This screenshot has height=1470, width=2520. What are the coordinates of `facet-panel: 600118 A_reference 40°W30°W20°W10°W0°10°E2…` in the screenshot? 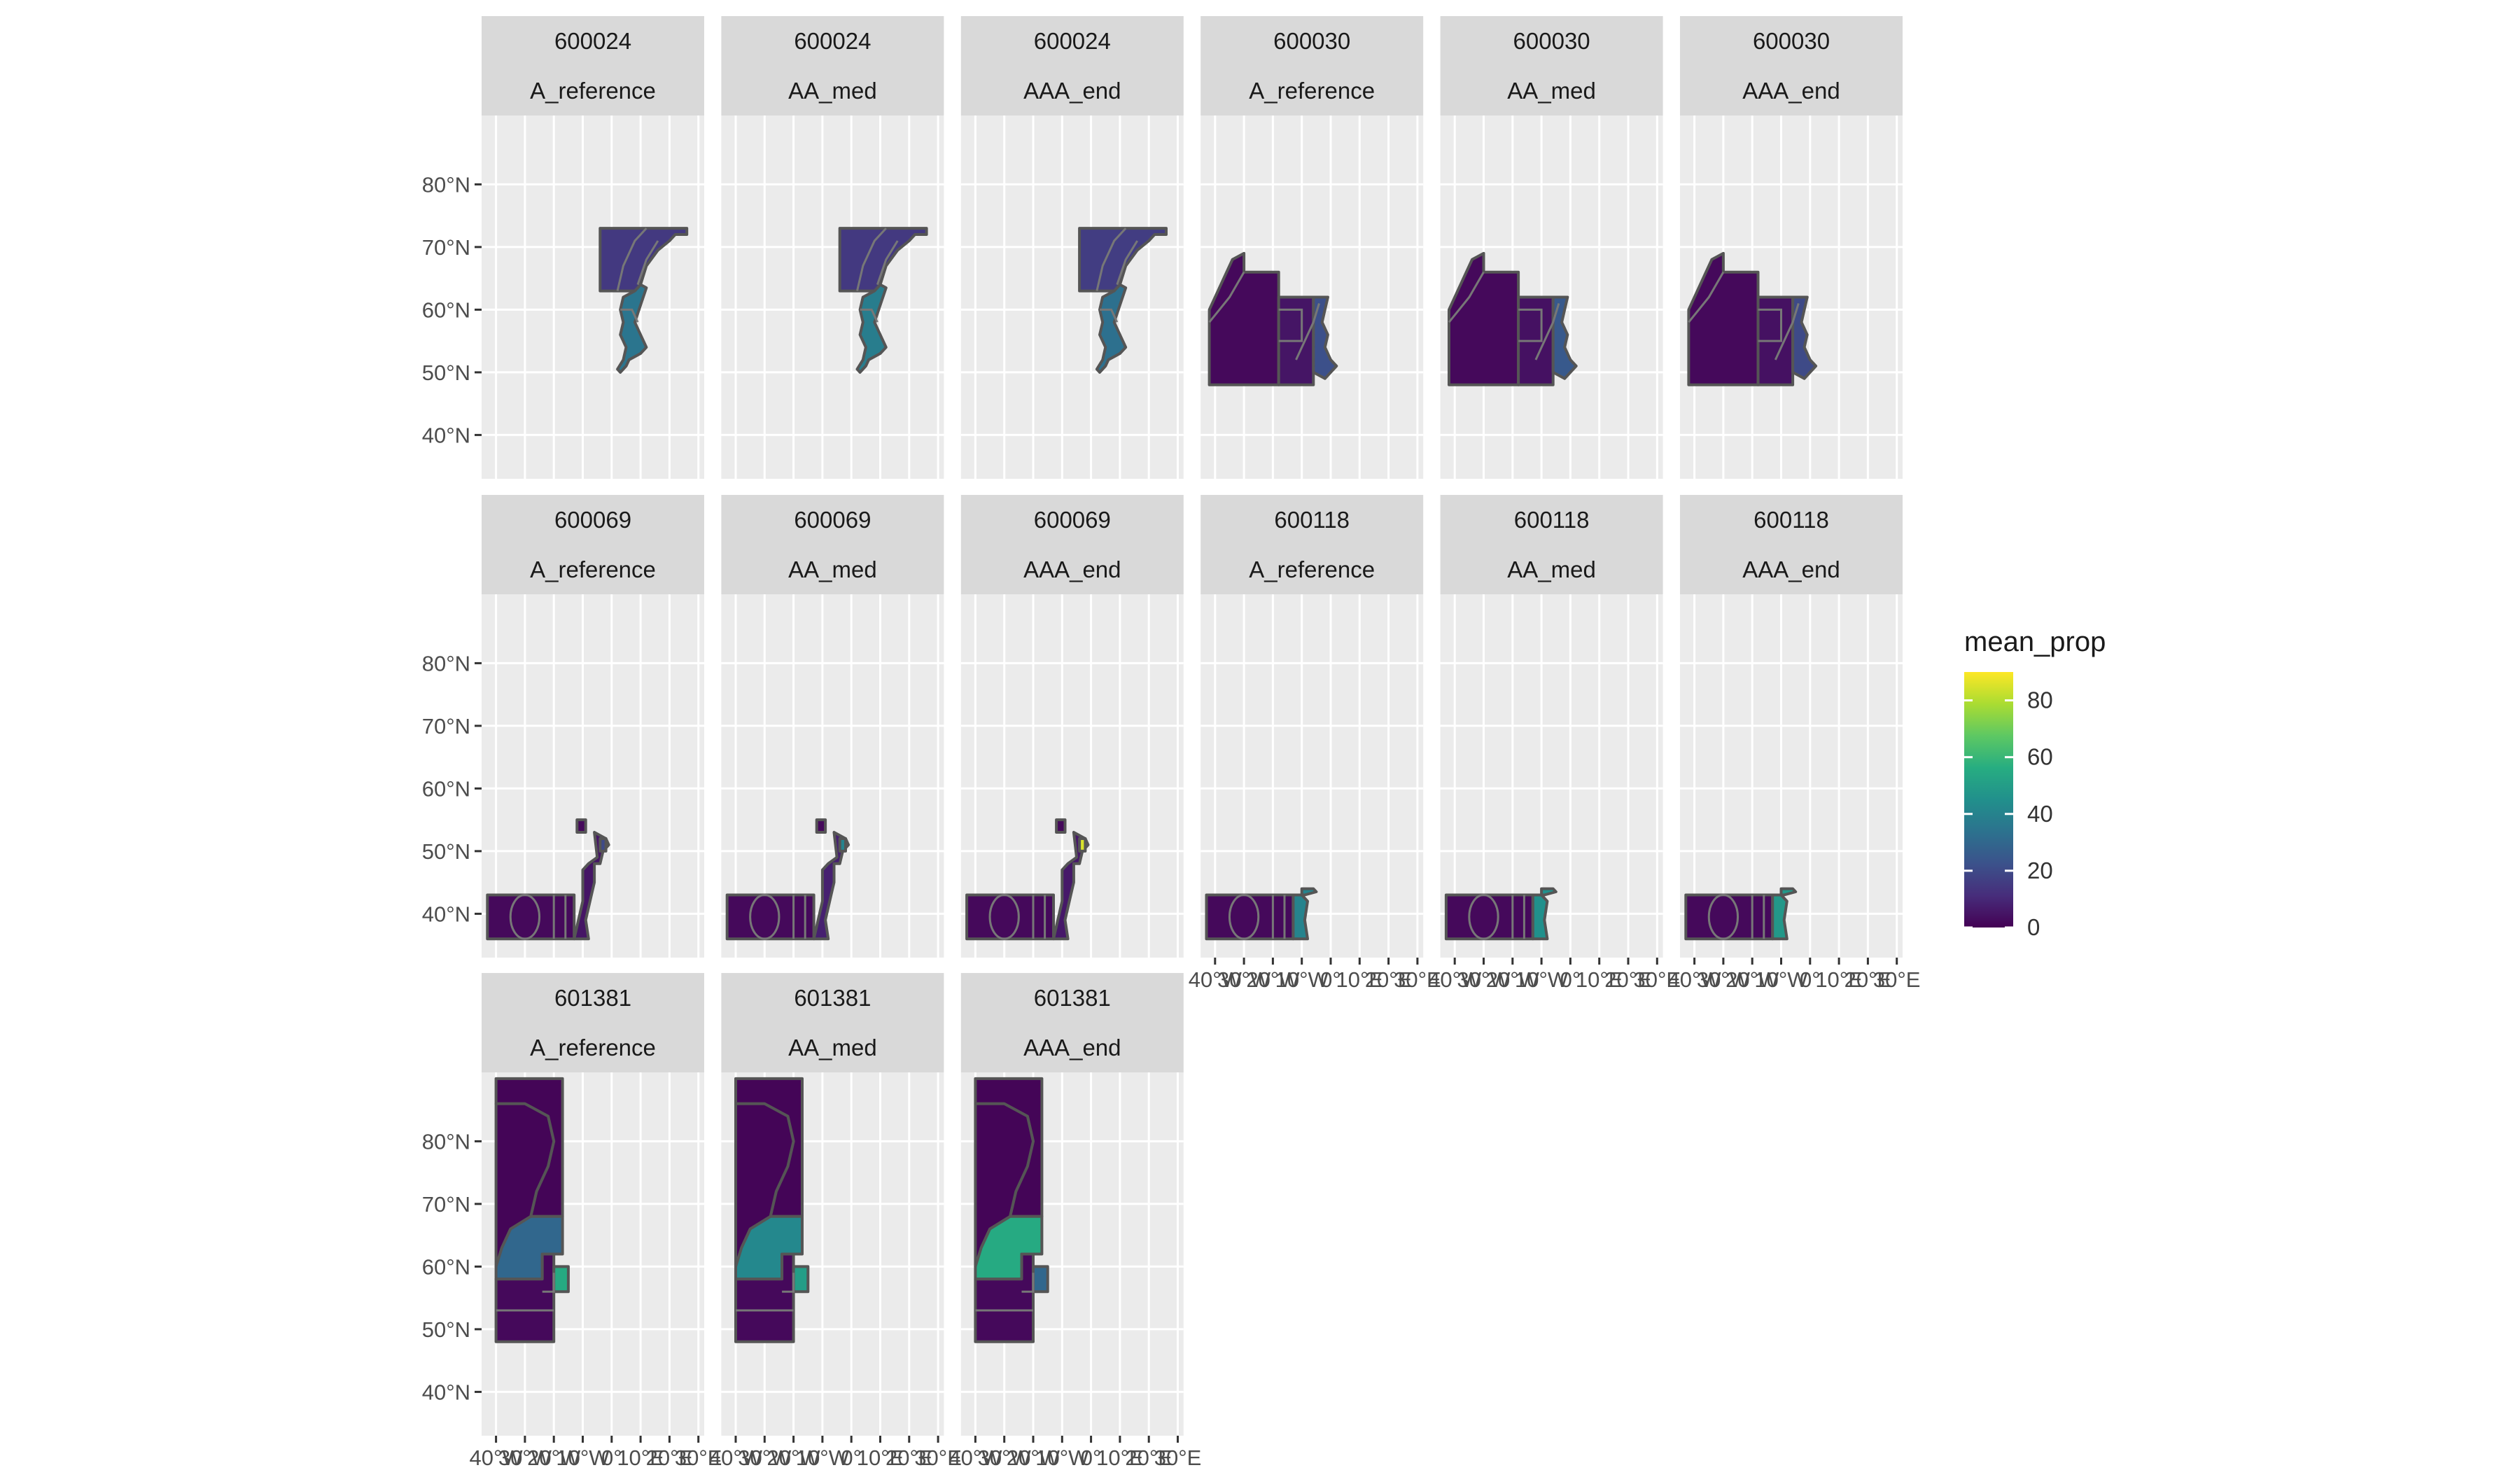 It's located at (1315, 743).